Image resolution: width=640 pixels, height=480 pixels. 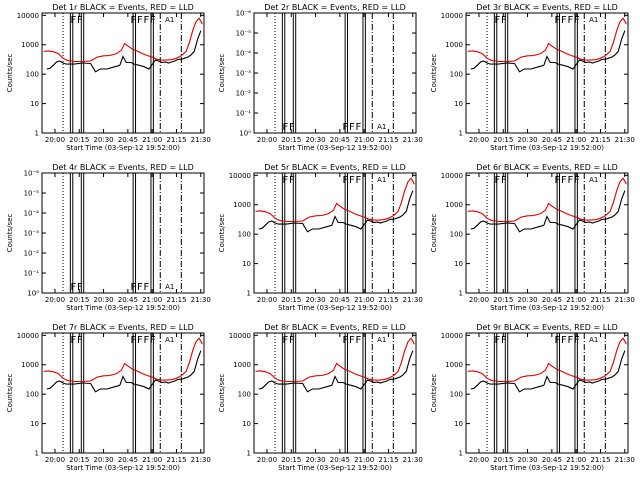 What do you see at coordinates (123, 167) in the screenshot?
I see `panel-title: Det 4r BLACK = Events, RED = LLD` at bounding box center [123, 167].